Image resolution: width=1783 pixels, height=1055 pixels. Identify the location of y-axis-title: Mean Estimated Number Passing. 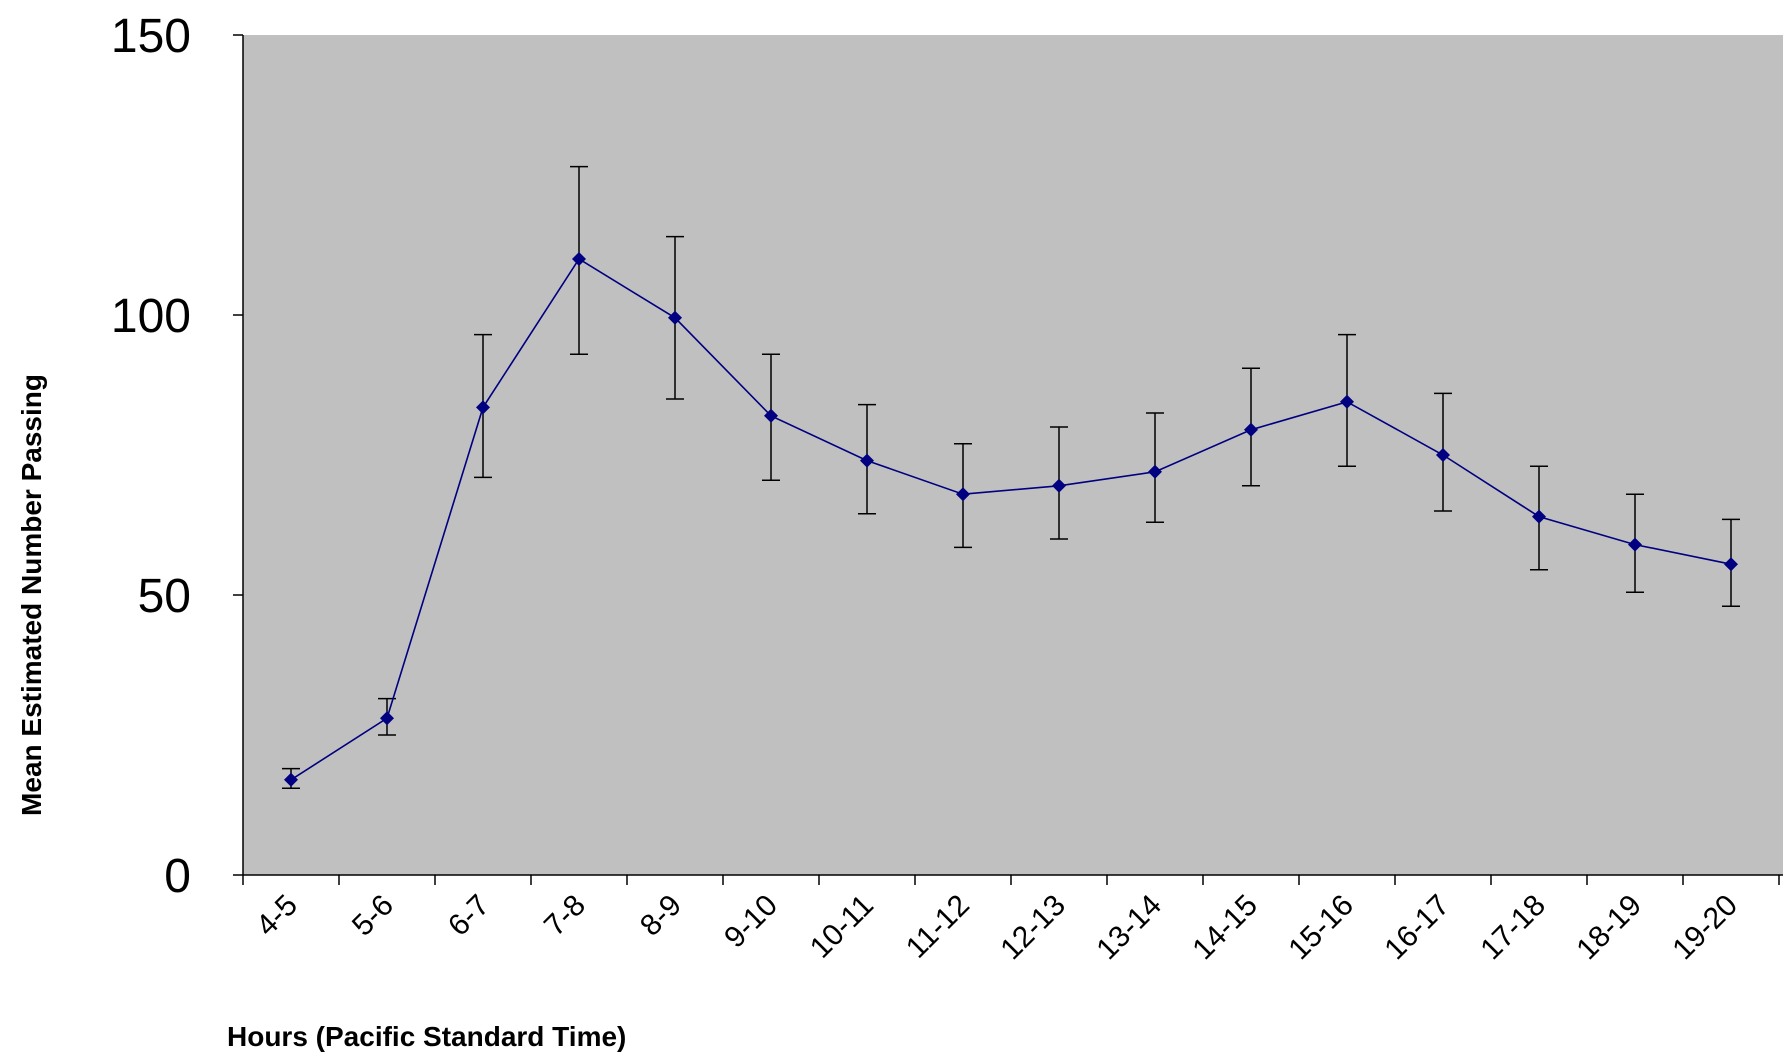
(31, 595).